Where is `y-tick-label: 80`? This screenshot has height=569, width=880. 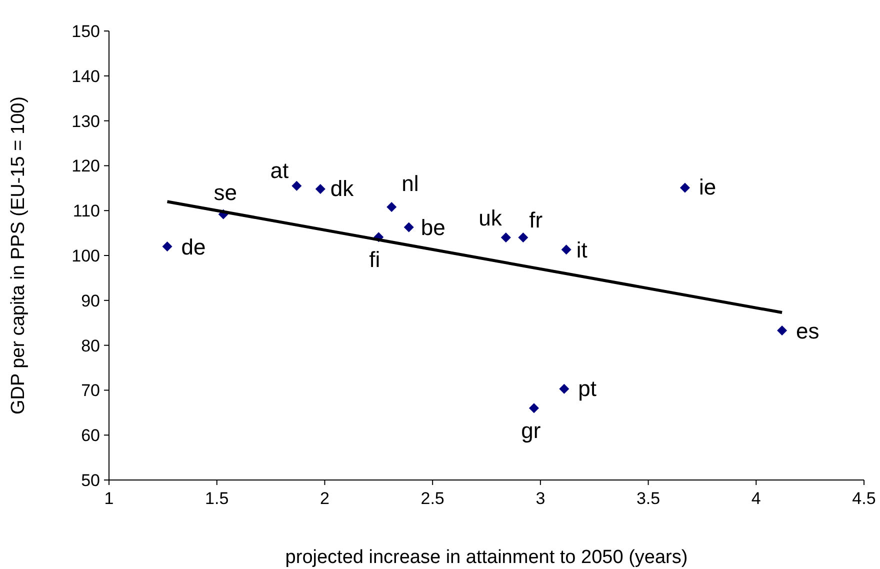 y-tick-label: 80 is located at coordinates (90, 346).